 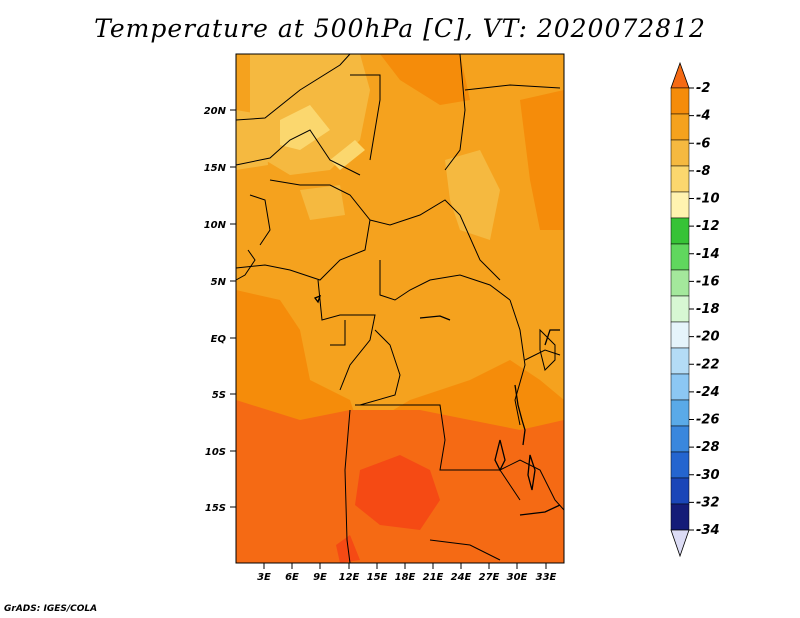 What do you see at coordinates (708, 226) in the screenshot?
I see `colorbar-label: -12` at bounding box center [708, 226].